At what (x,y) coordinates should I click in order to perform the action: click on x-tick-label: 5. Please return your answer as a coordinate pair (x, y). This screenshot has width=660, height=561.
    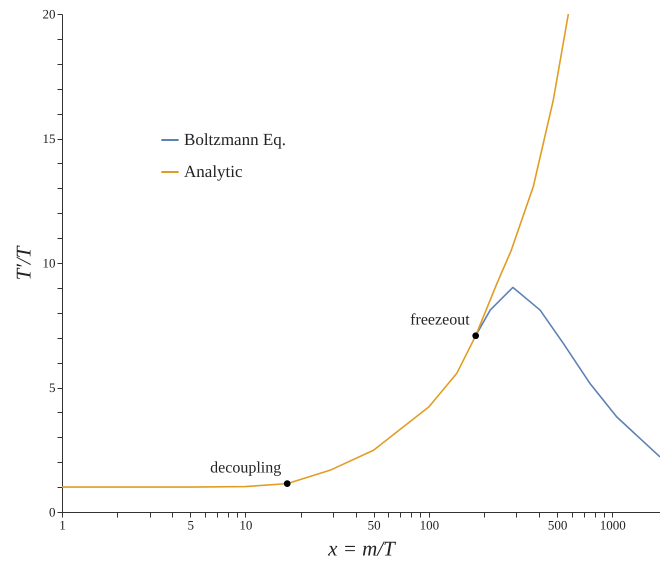
    Looking at the image, I should click on (190, 525).